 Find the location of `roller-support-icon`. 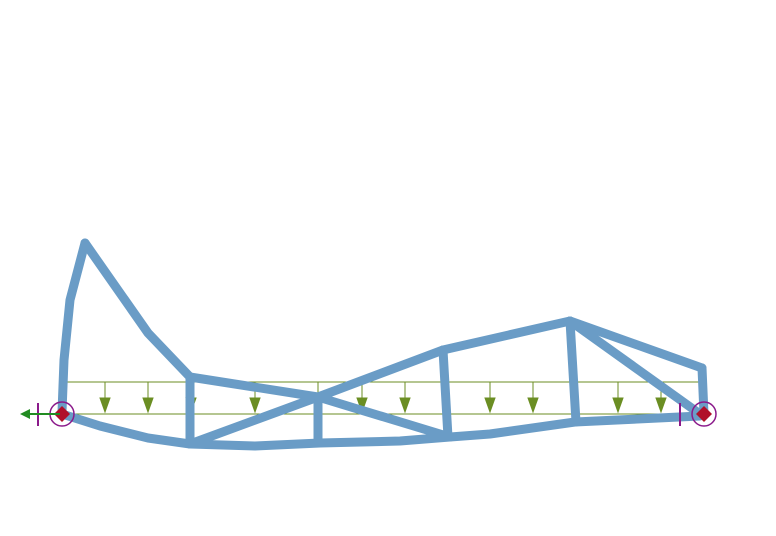

roller-support-icon is located at coordinates (698, 414).